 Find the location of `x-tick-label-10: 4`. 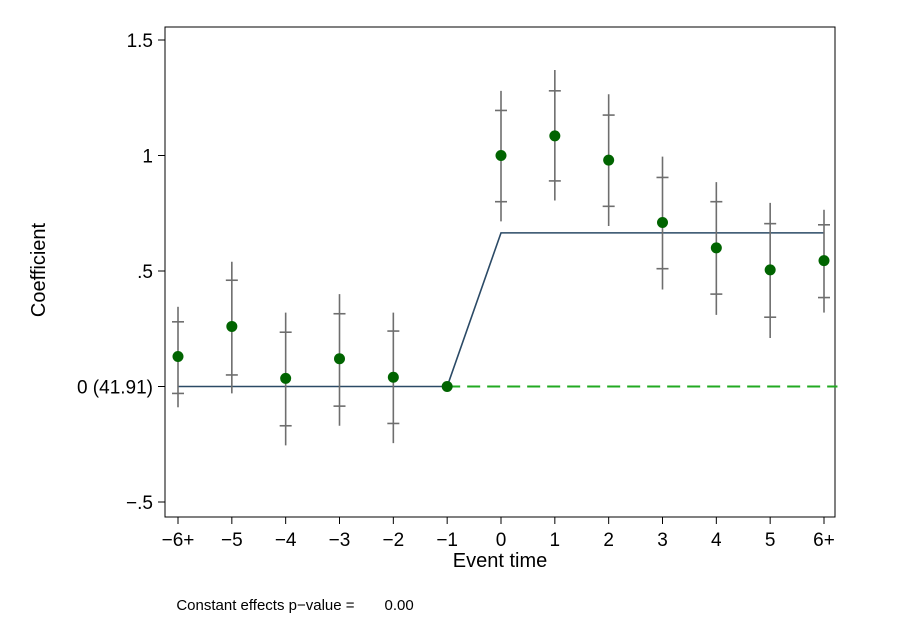

x-tick-label-10: 4 is located at coordinates (716, 540).